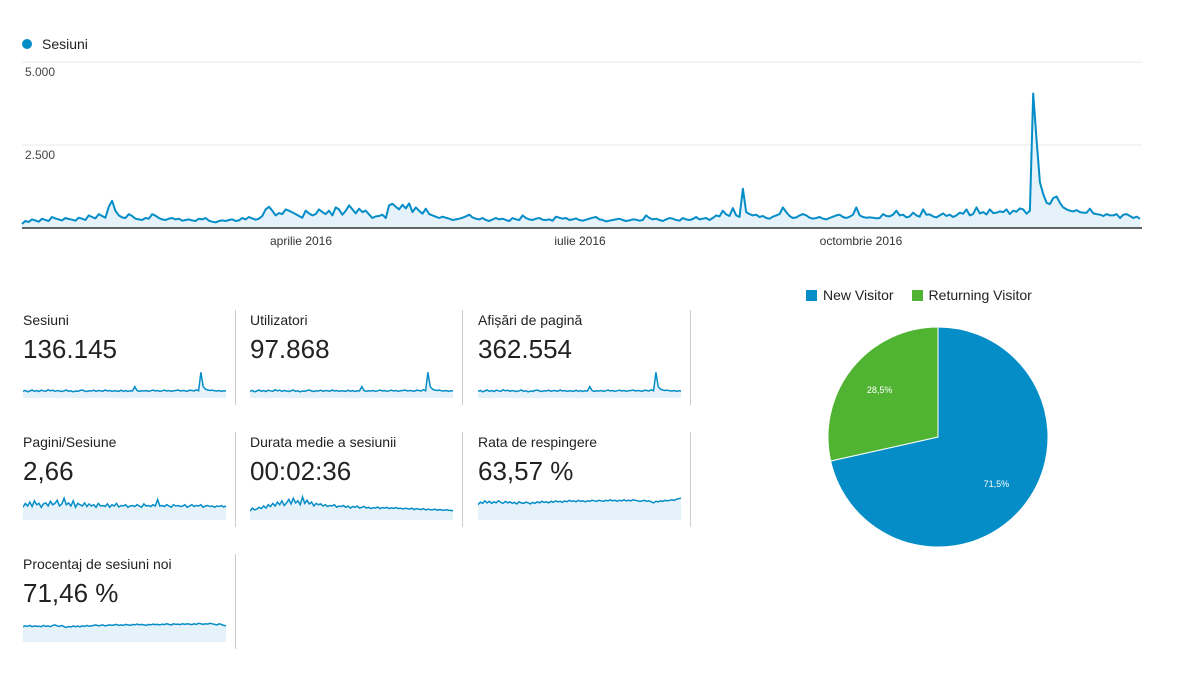  I want to click on pie-legend-item-returning: Returning Visitor, so click(971, 295).